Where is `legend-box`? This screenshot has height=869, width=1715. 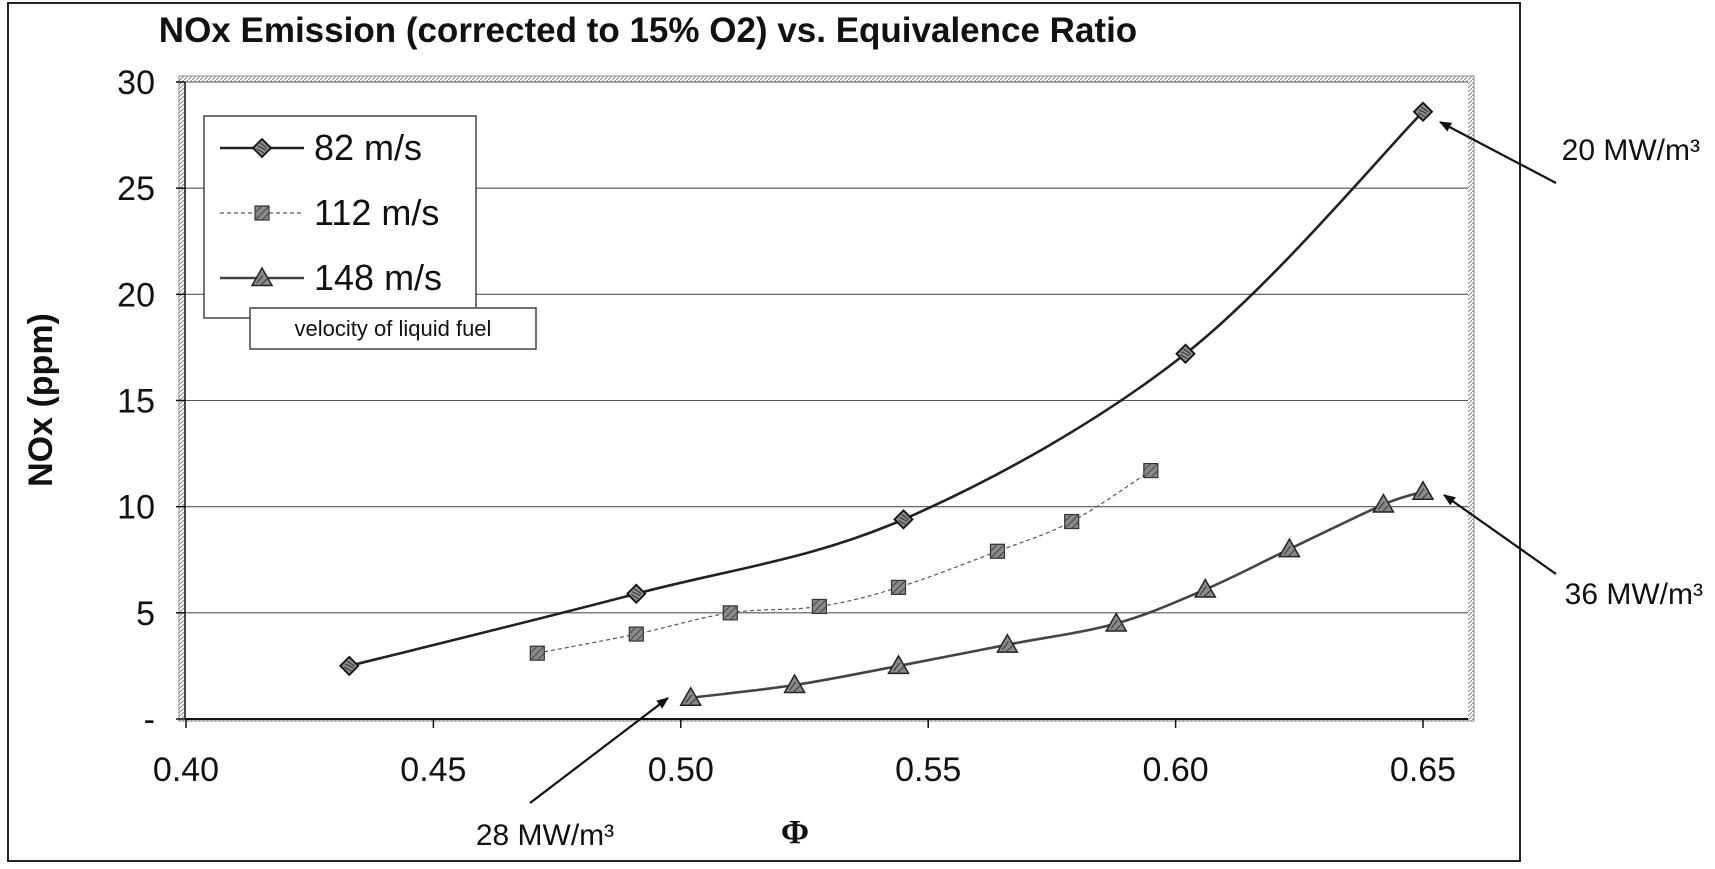 legend-box is located at coordinates (340, 217).